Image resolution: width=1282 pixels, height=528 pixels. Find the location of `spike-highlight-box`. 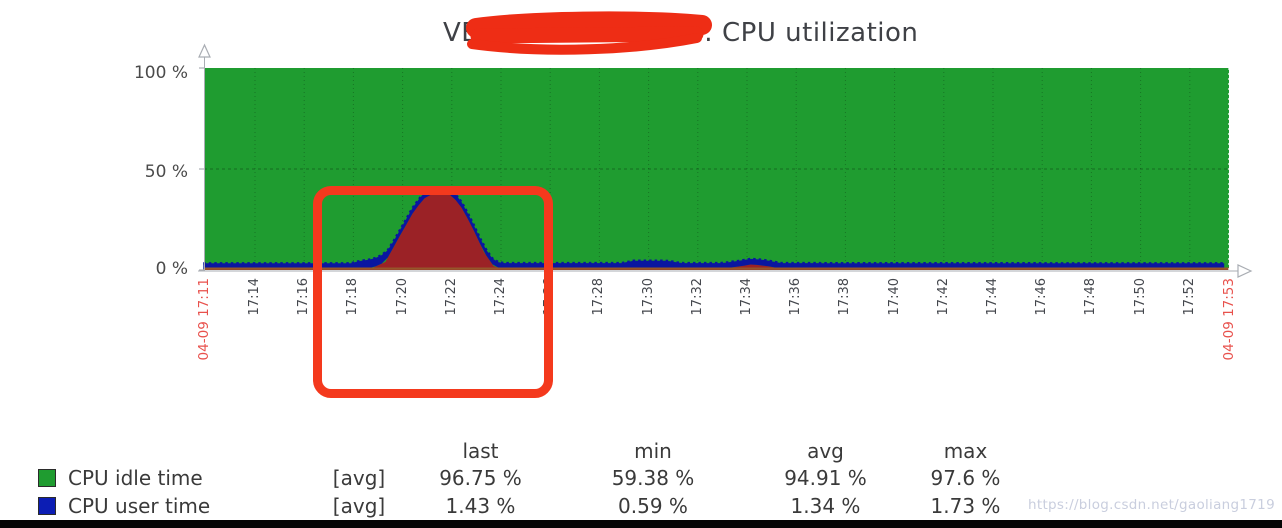

spike-highlight-box is located at coordinates (433, 292).